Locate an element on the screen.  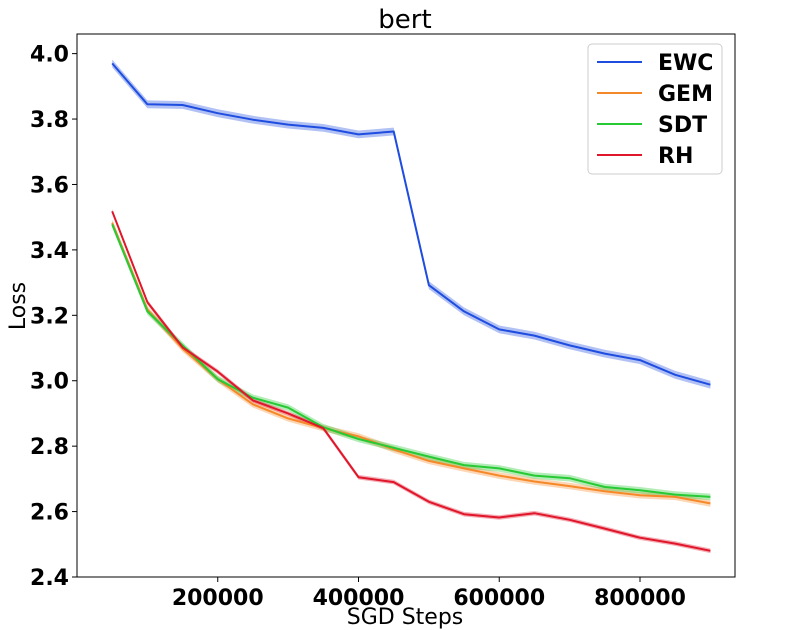
x-tick-label: 600000 is located at coordinates (499, 598).